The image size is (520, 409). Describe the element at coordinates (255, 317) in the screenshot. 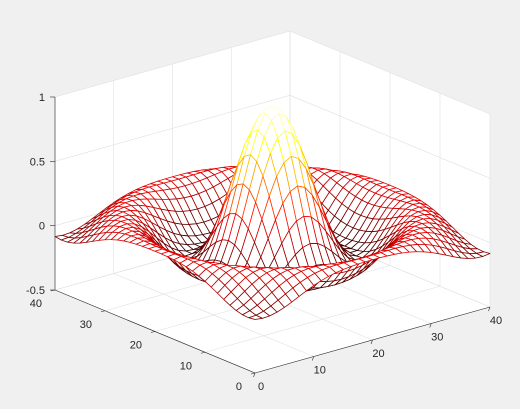

I see `surface-cell` at that location.